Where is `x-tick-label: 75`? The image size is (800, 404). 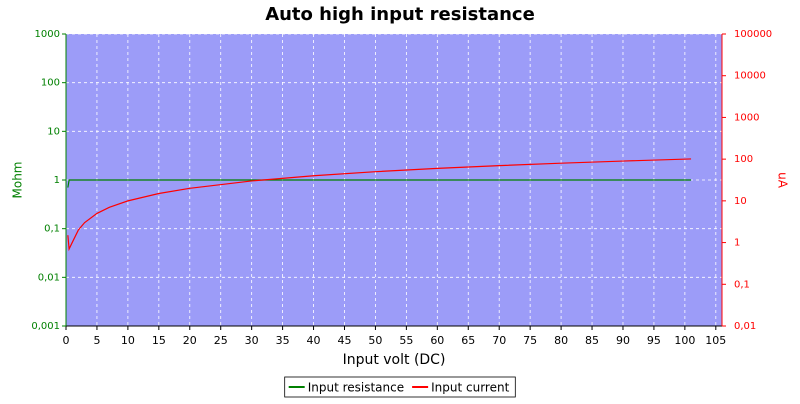
x-tick-label: 75 is located at coordinates (530, 340).